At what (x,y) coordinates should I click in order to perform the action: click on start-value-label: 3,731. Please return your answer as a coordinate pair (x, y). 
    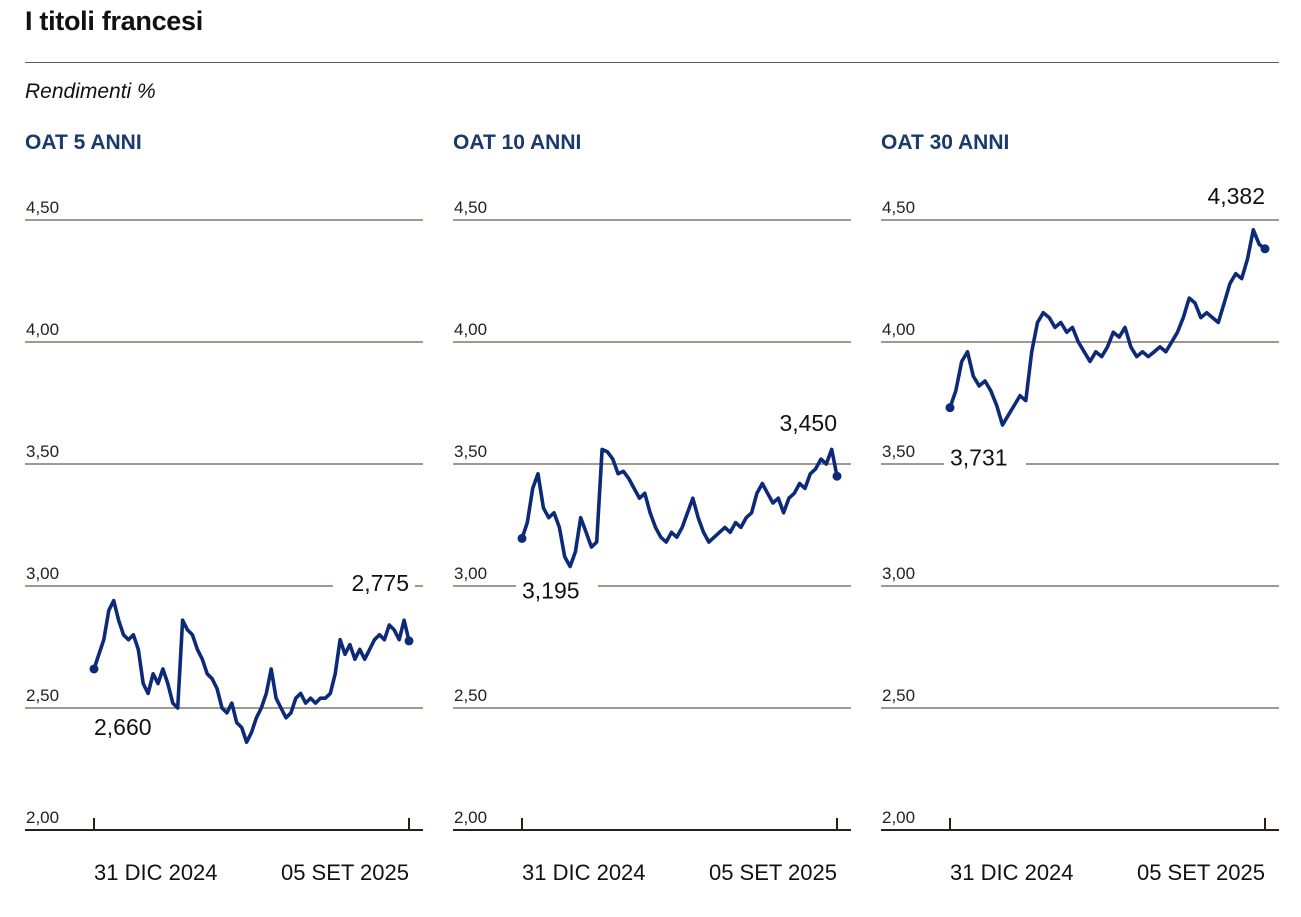
    Looking at the image, I should click on (979, 458).